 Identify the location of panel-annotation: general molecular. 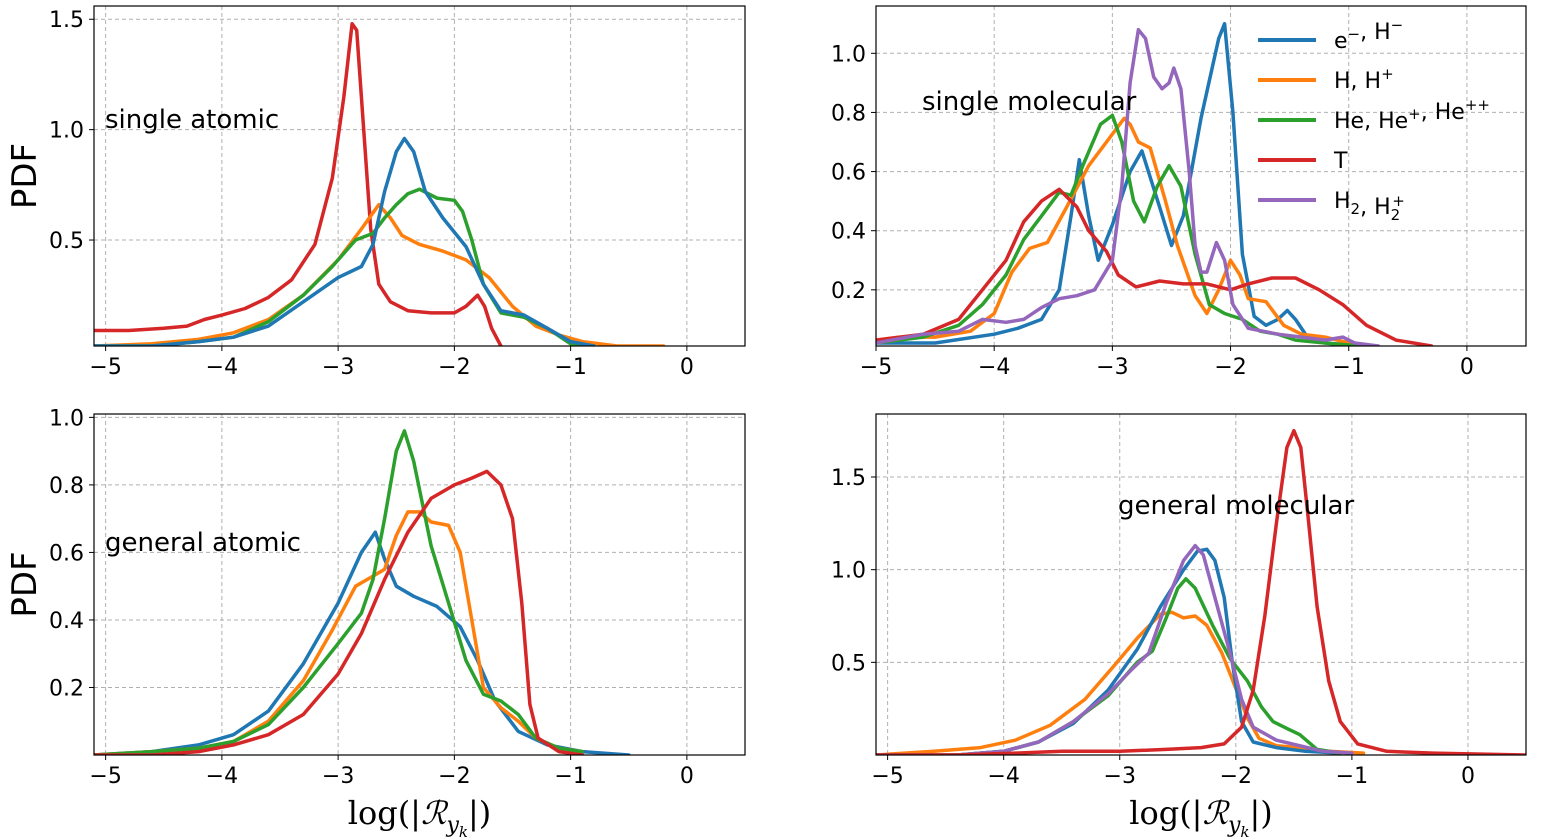
(1236, 506).